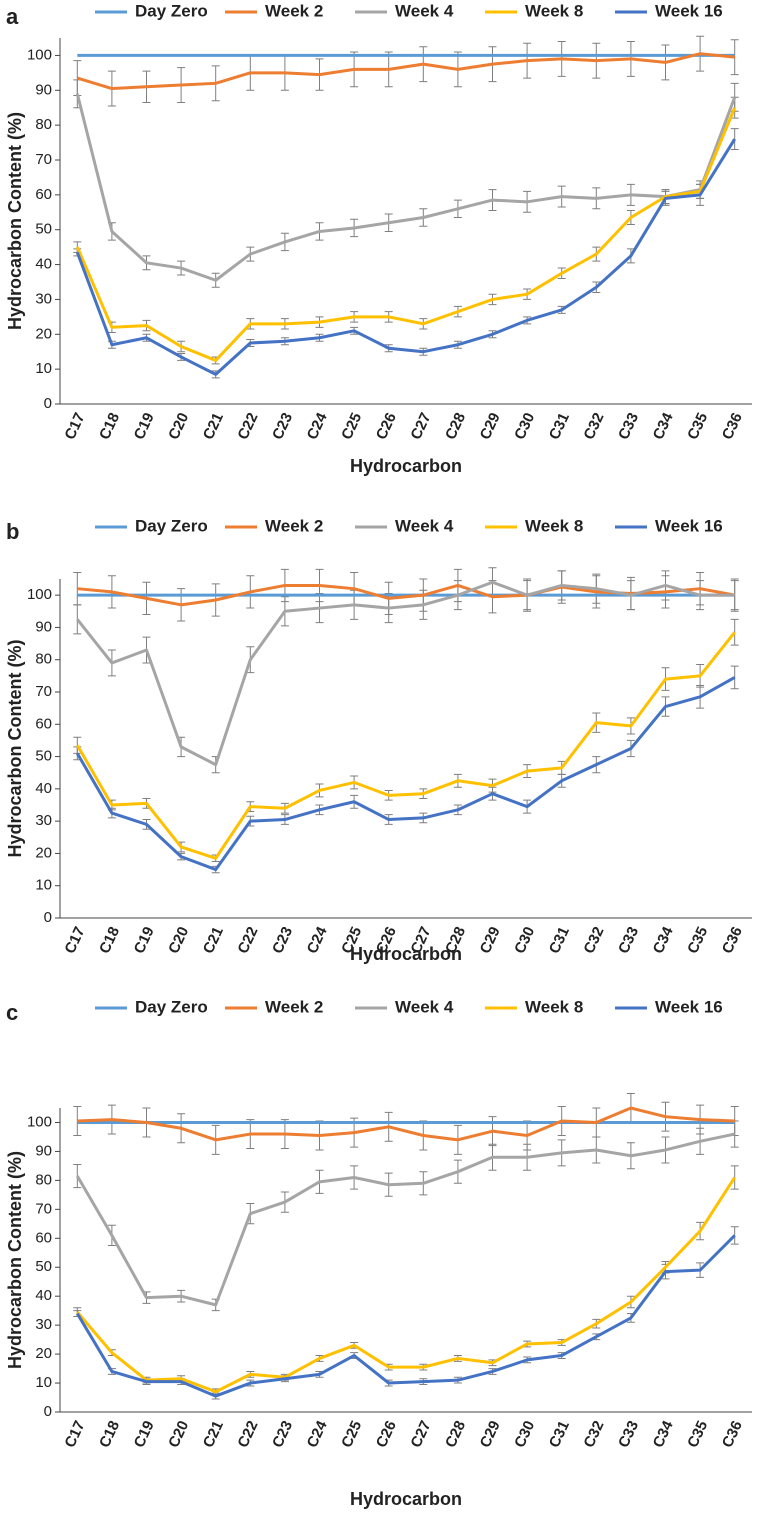 The height and width of the screenshot is (1516, 767). What do you see at coordinates (178, 1434) in the screenshot?
I see `x-tick-label: C20` at bounding box center [178, 1434].